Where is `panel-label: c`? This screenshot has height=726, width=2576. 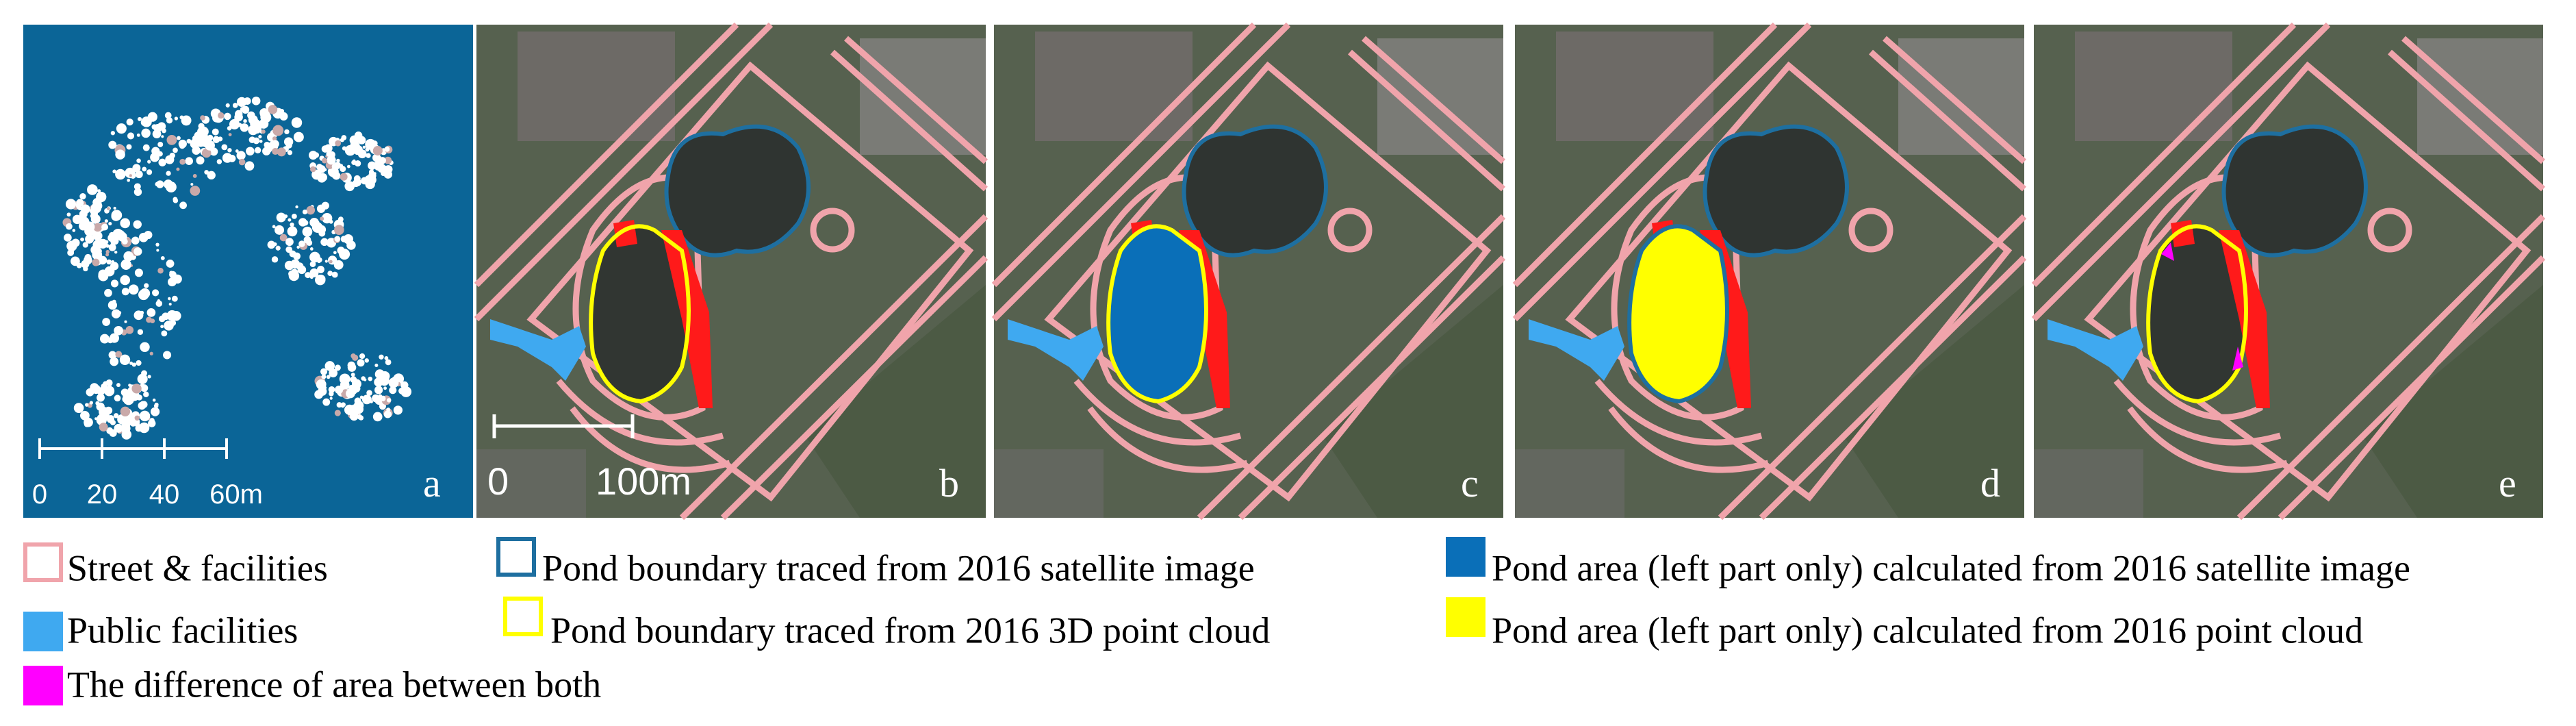 panel-label: c is located at coordinates (1470, 483).